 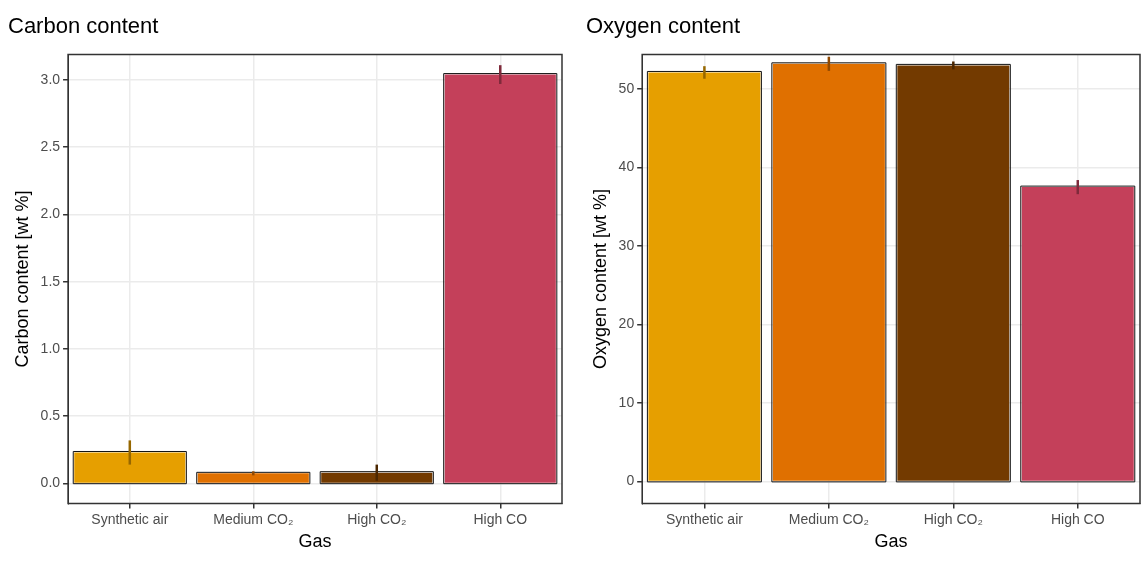 What do you see at coordinates (50, 280) in the screenshot?
I see `y-tick-label: 1.5` at bounding box center [50, 280].